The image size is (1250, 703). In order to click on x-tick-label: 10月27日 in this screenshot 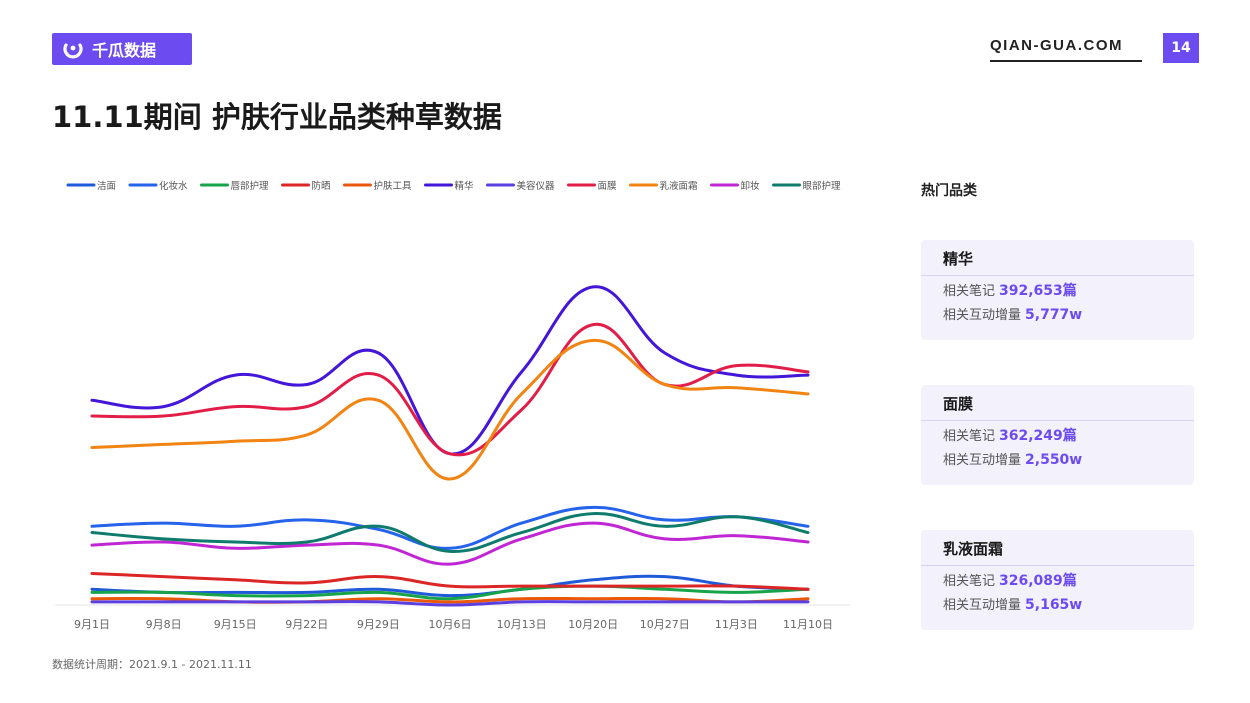, I will do `click(665, 624)`.